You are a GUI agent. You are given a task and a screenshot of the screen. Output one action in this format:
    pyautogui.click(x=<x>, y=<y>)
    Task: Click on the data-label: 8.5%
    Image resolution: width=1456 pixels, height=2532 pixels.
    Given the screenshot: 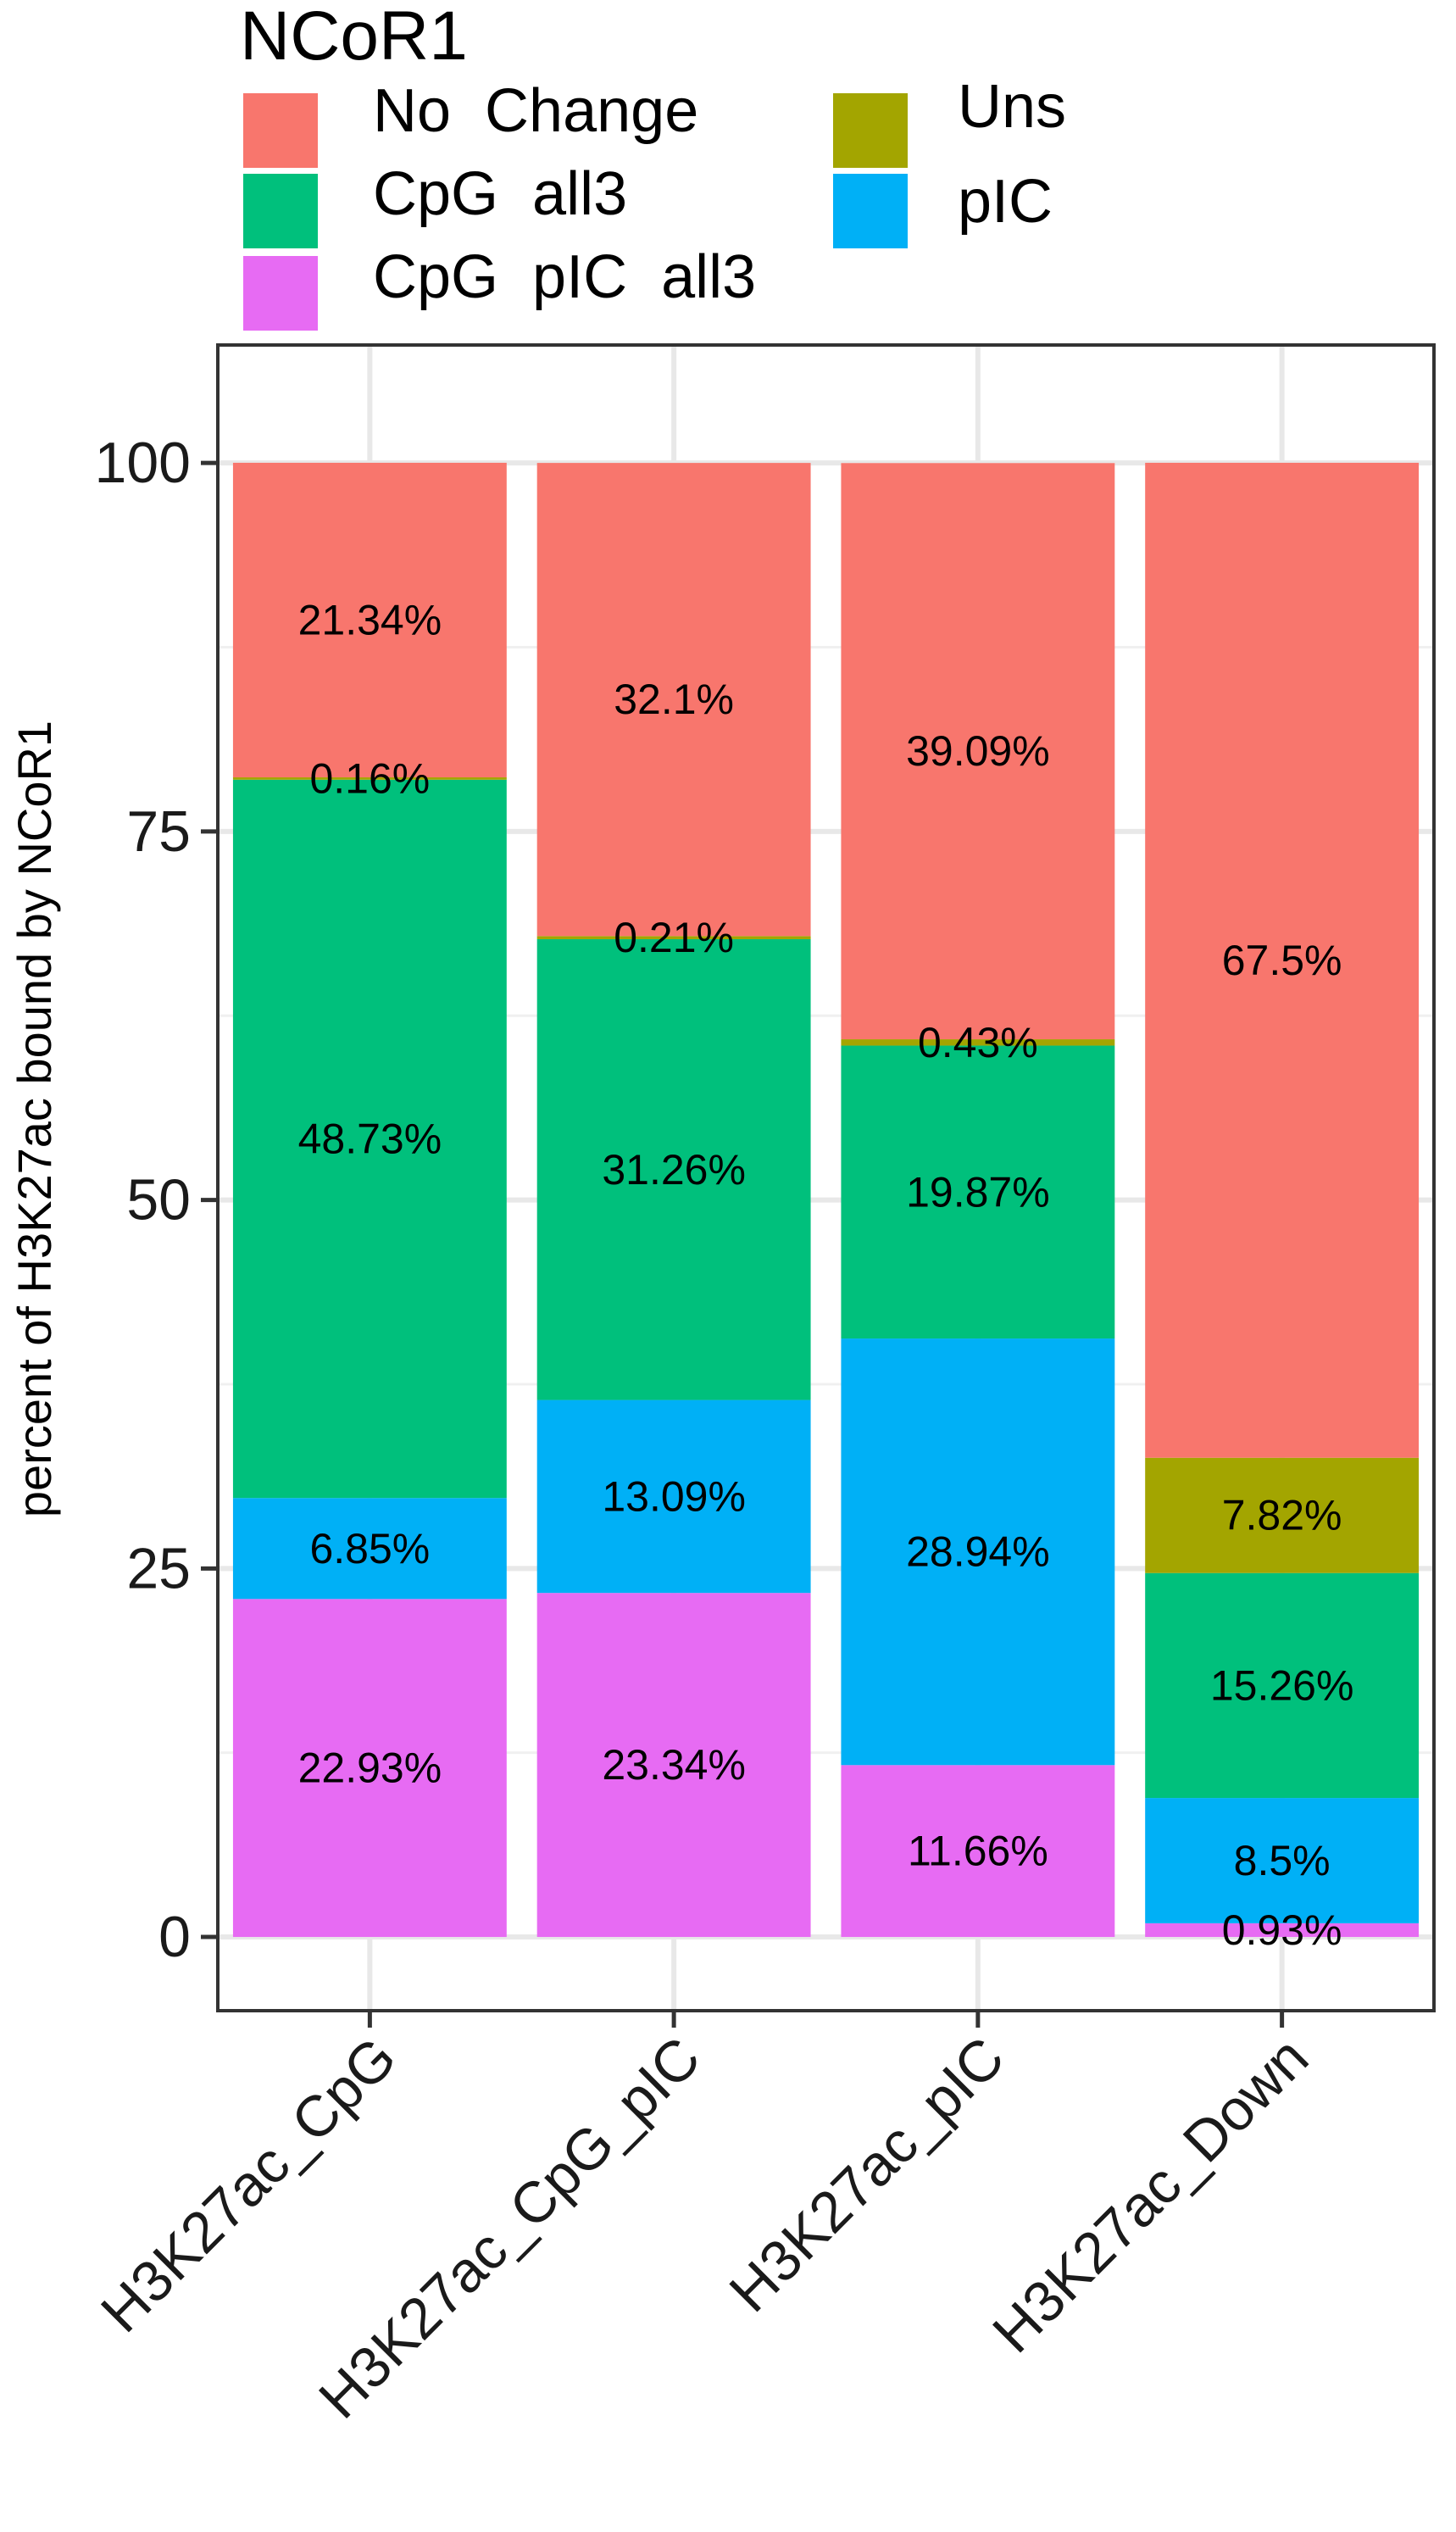 What is the action you would take?
    pyautogui.click(x=1282, y=1861)
    